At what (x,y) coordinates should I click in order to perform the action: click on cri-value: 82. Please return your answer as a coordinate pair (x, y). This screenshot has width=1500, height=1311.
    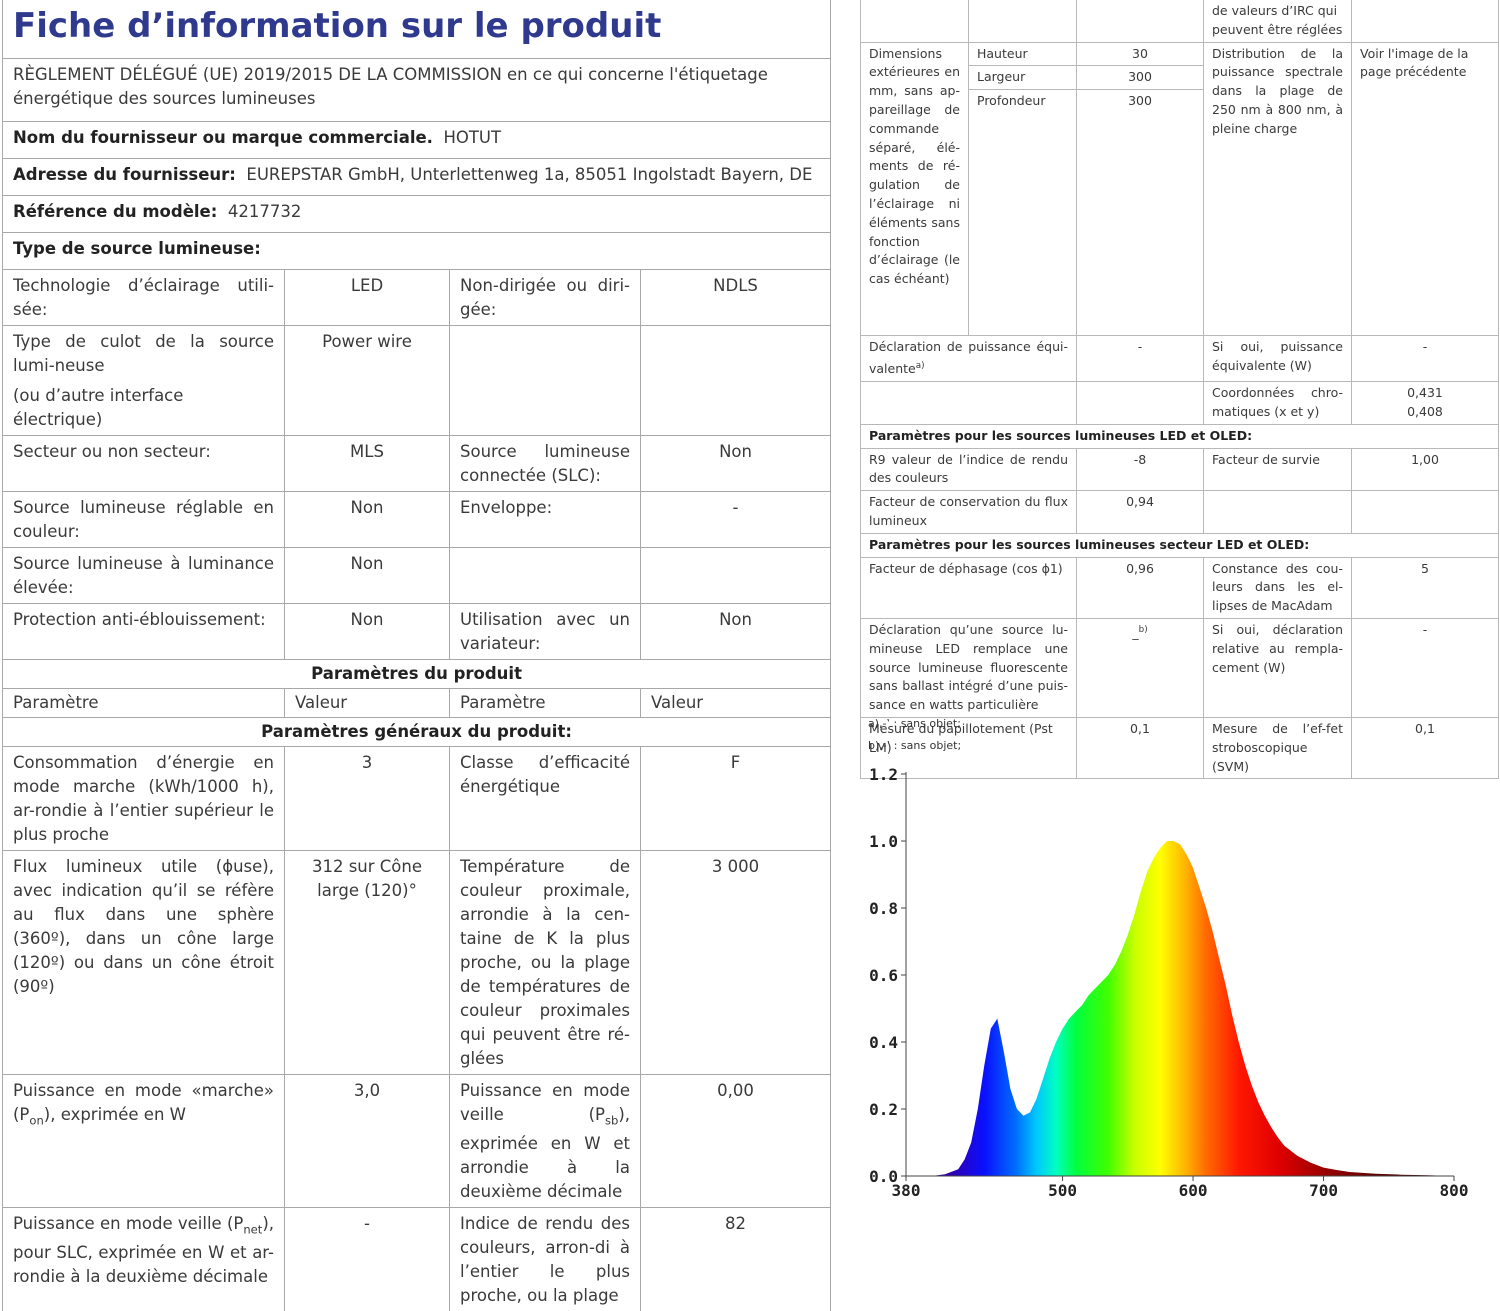
    Looking at the image, I should click on (735, 1258).